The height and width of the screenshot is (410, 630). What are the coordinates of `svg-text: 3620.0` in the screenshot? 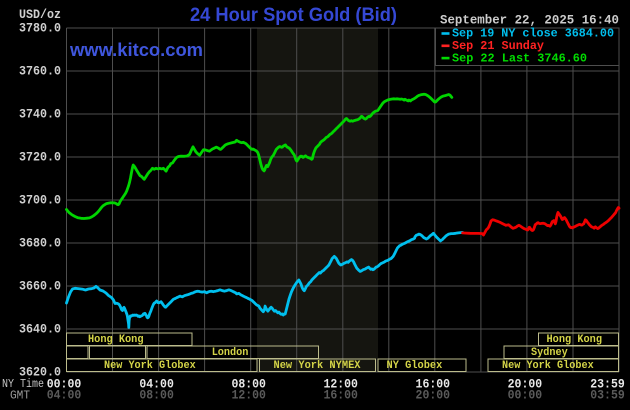 It's located at (40, 371).